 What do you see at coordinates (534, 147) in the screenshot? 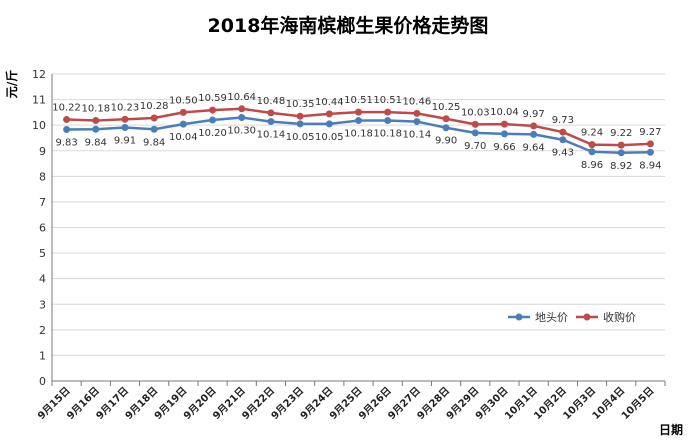
I see `data-label: 9.64` at bounding box center [534, 147].